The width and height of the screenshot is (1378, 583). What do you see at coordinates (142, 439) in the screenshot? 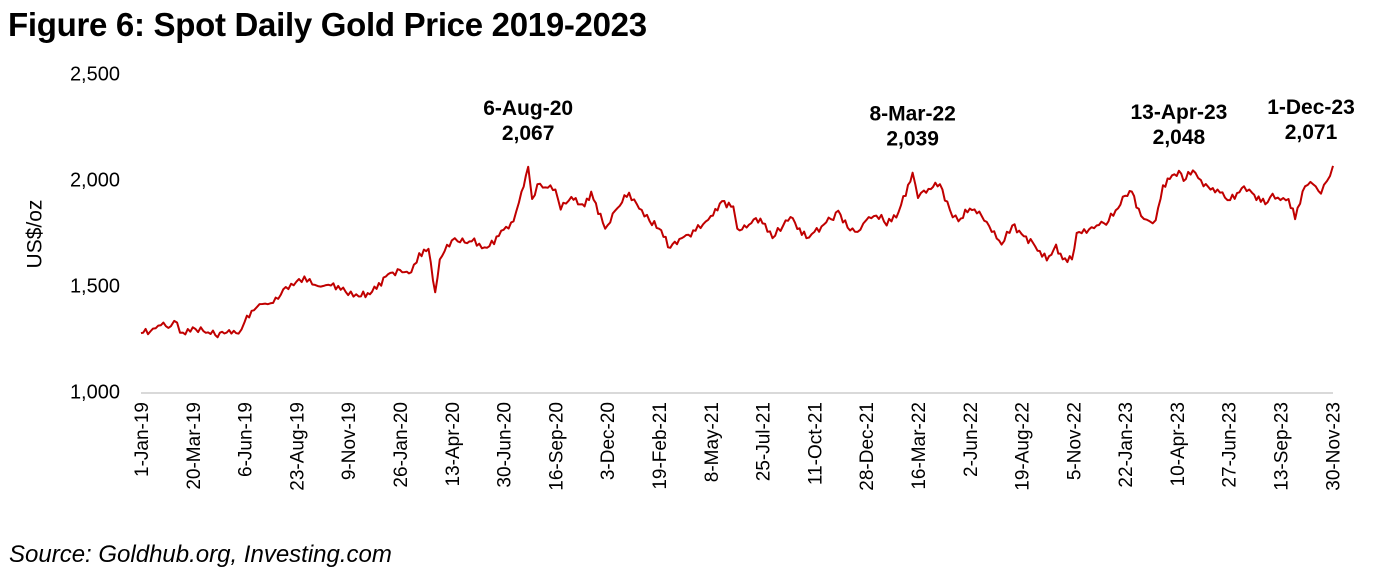
I see `x-tick-label: 1-Jan-19` at bounding box center [142, 439].